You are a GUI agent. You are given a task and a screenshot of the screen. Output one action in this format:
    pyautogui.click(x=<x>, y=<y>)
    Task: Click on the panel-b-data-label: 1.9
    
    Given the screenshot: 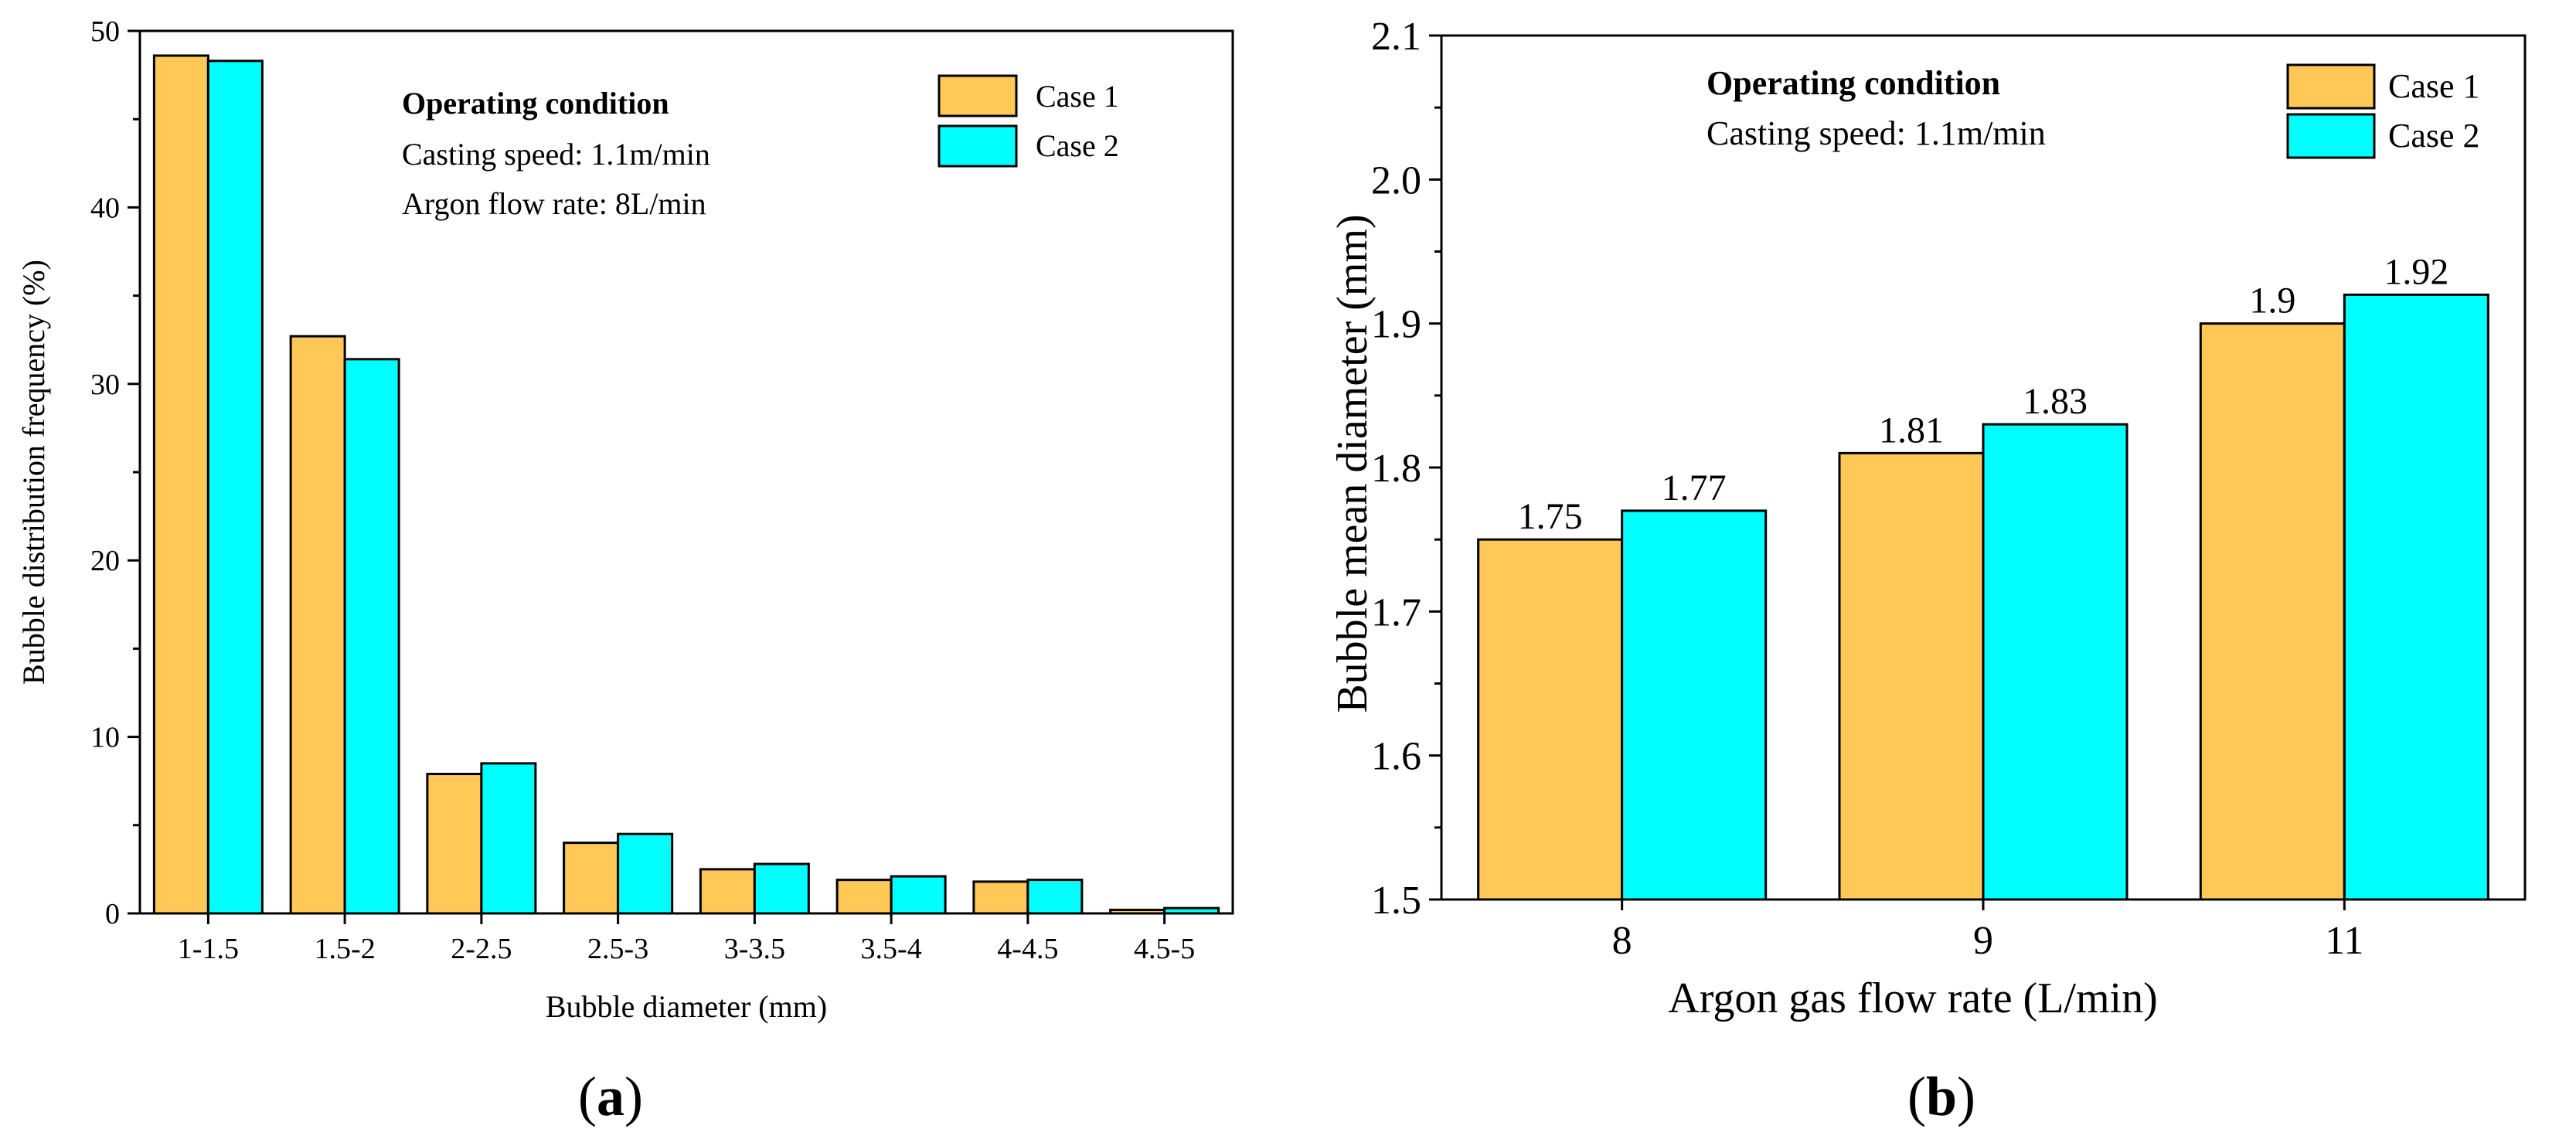 What is the action you would take?
    pyautogui.click(x=2272, y=301)
    